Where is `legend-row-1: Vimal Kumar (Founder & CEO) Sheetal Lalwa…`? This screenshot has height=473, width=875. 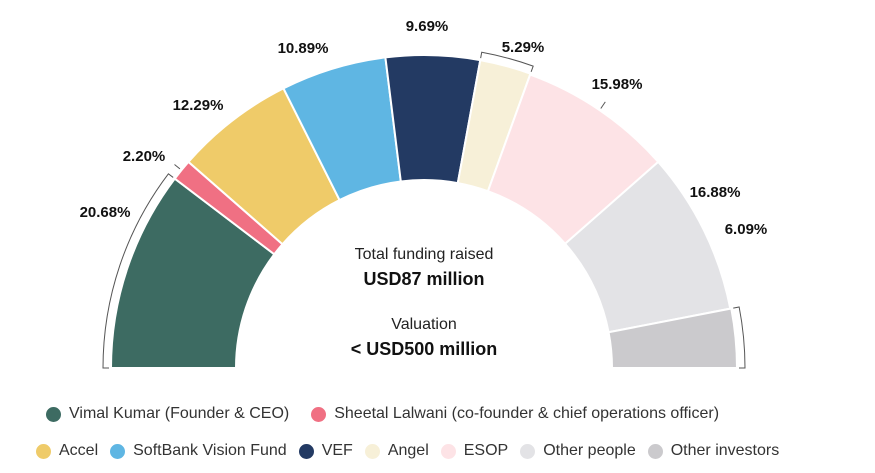
legend-row-1: Vimal Kumar (Founder & CEO) Sheetal Lalwa… is located at coordinates (460, 414).